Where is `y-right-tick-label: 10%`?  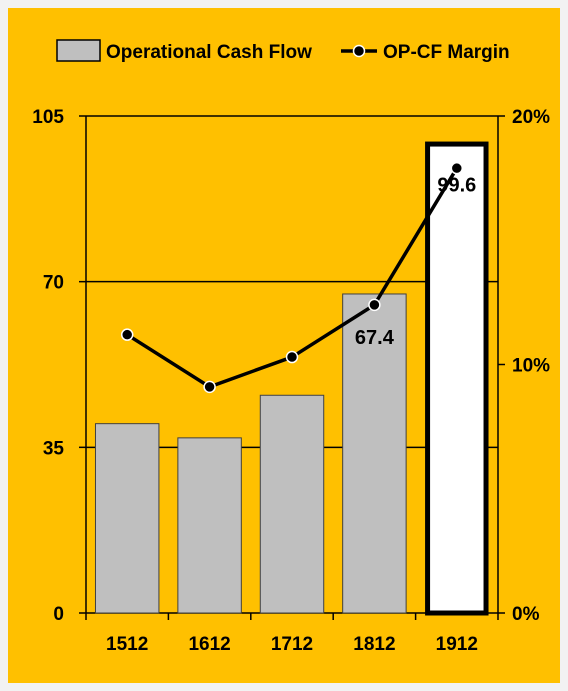 y-right-tick-label: 10% is located at coordinates (531, 366).